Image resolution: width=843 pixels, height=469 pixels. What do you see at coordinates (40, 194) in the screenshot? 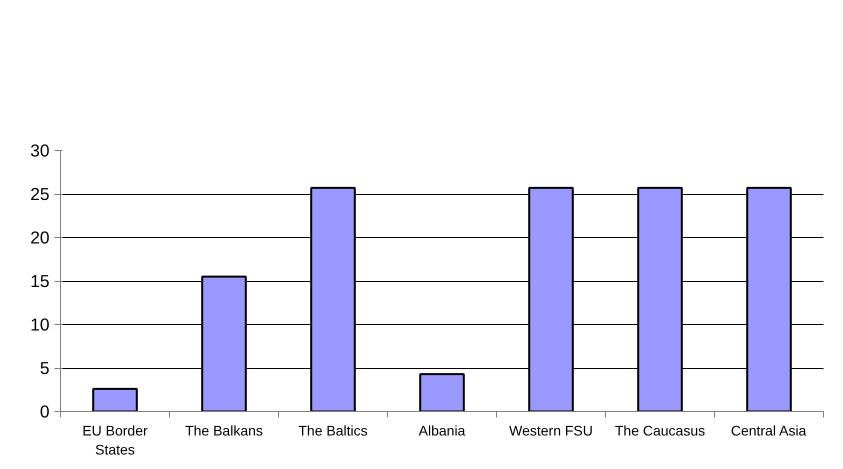
I see `y-tick-label: 25` at bounding box center [40, 194].